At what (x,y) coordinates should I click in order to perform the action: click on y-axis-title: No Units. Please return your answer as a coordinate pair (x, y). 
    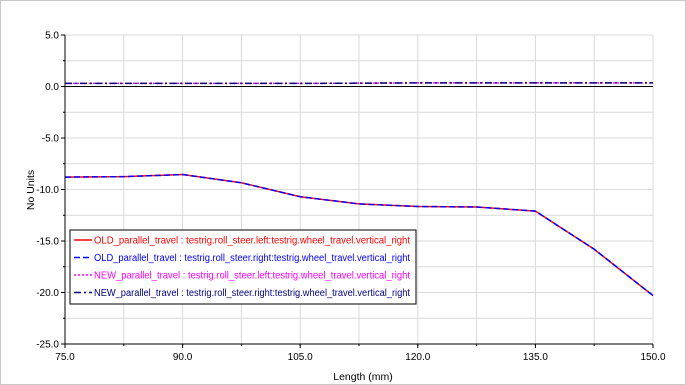
    Looking at the image, I should click on (31, 190).